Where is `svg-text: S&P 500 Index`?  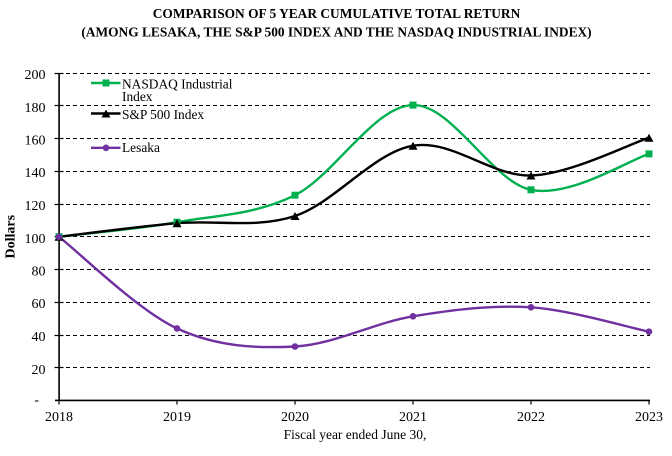 svg-text: S&P 500 Index is located at coordinates (163, 114).